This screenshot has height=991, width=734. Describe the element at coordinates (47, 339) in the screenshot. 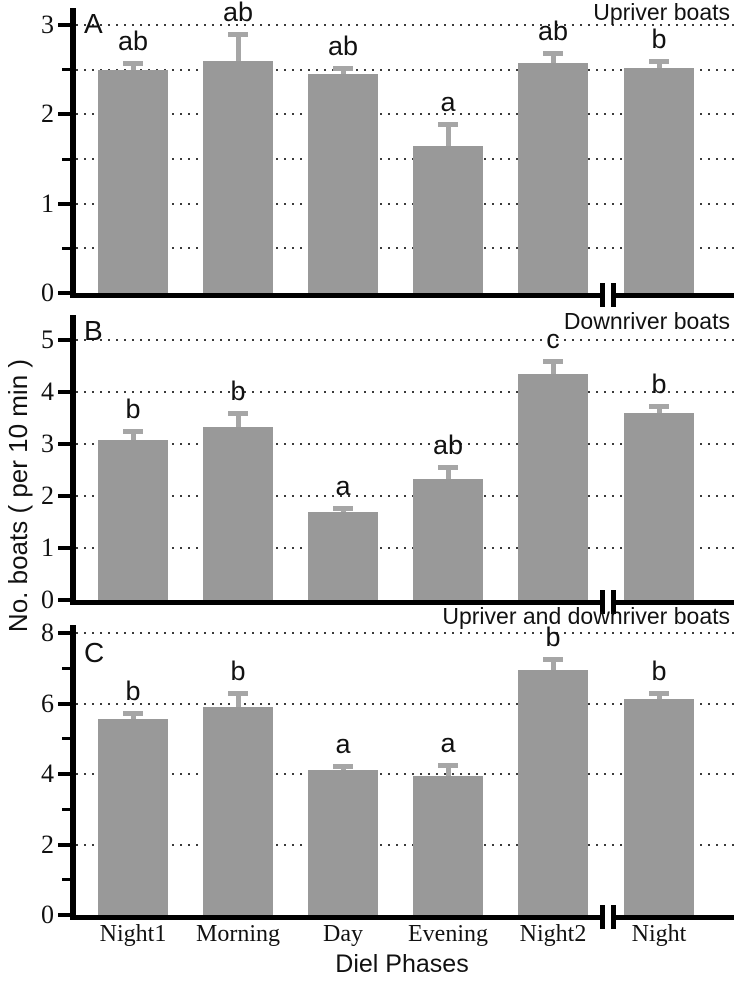

I see `y-tick-label: 5` at that location.